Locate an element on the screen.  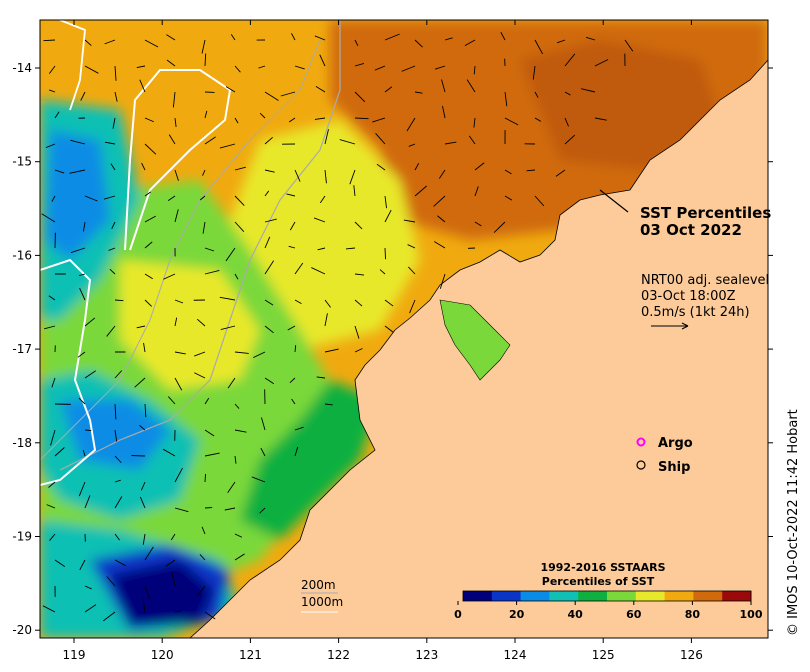
current-info-line2: 03-Oct 18:00Z is located at coordinates (688, 296).